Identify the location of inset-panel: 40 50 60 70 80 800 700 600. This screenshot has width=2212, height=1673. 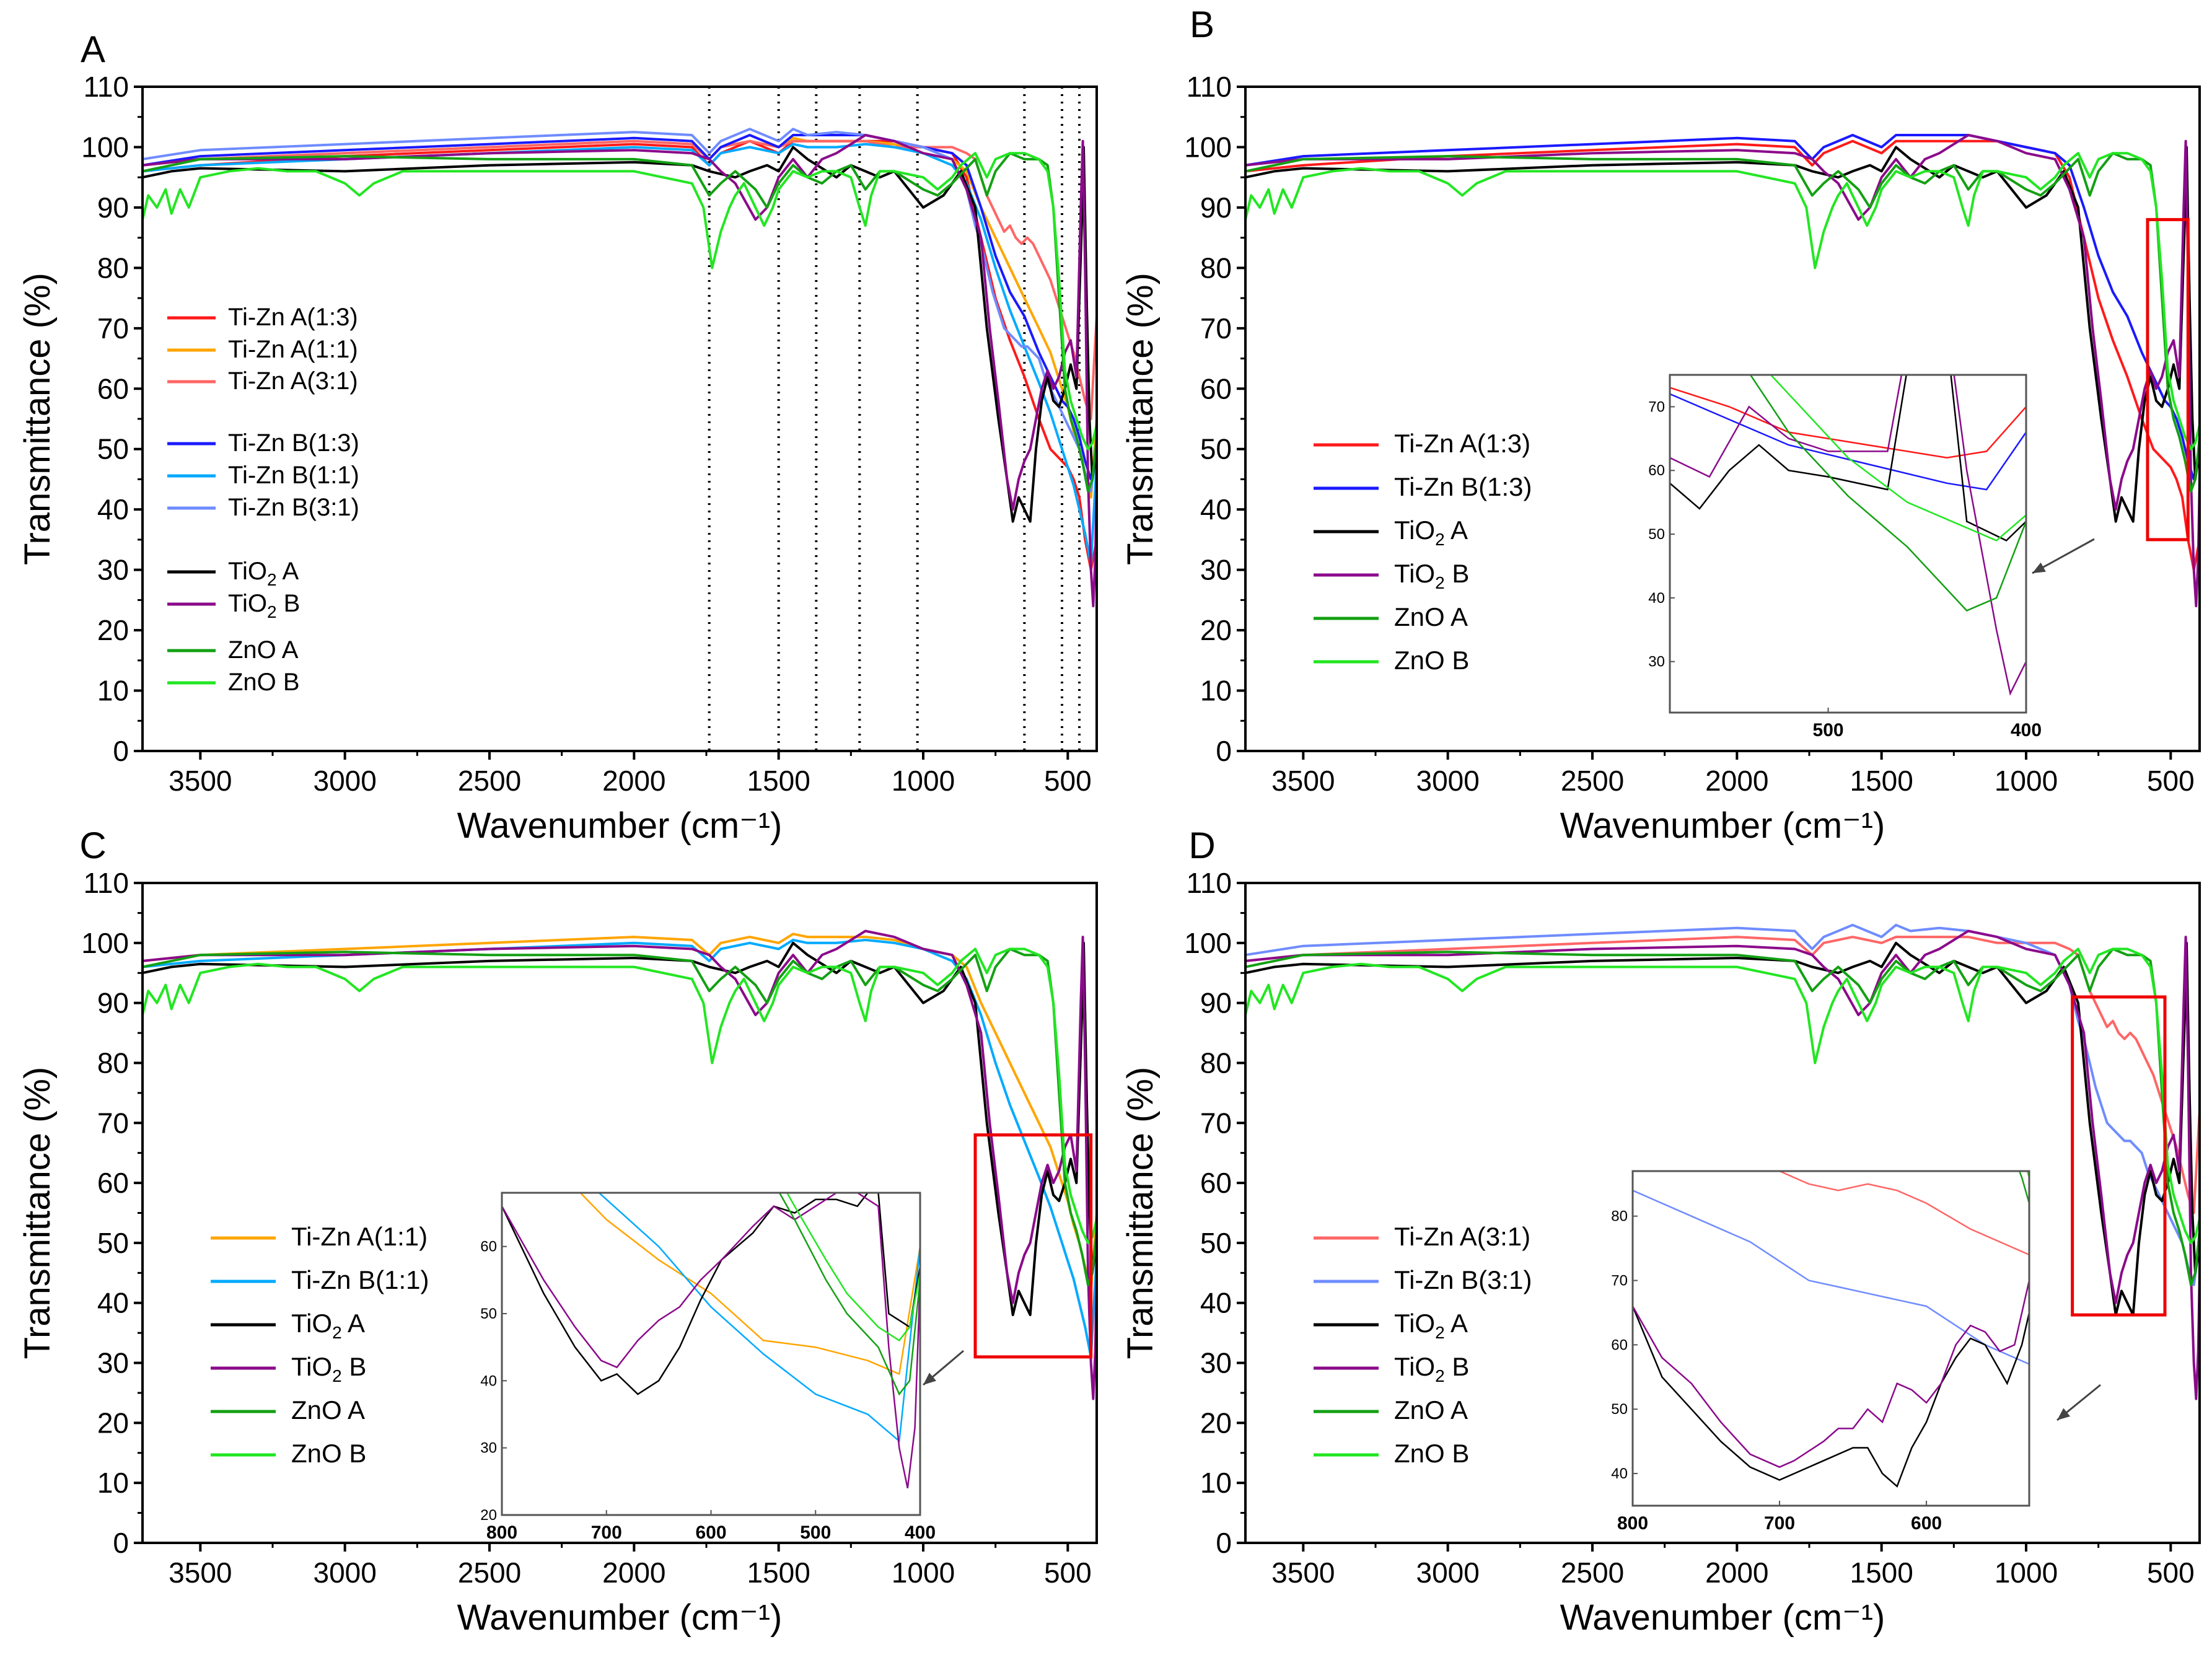
(1856, 1352).